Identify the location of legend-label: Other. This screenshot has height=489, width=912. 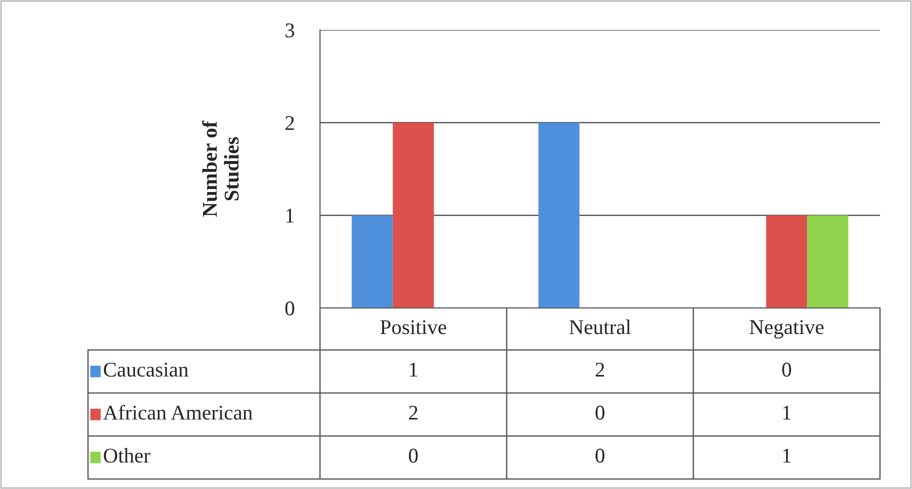
(127, 455).